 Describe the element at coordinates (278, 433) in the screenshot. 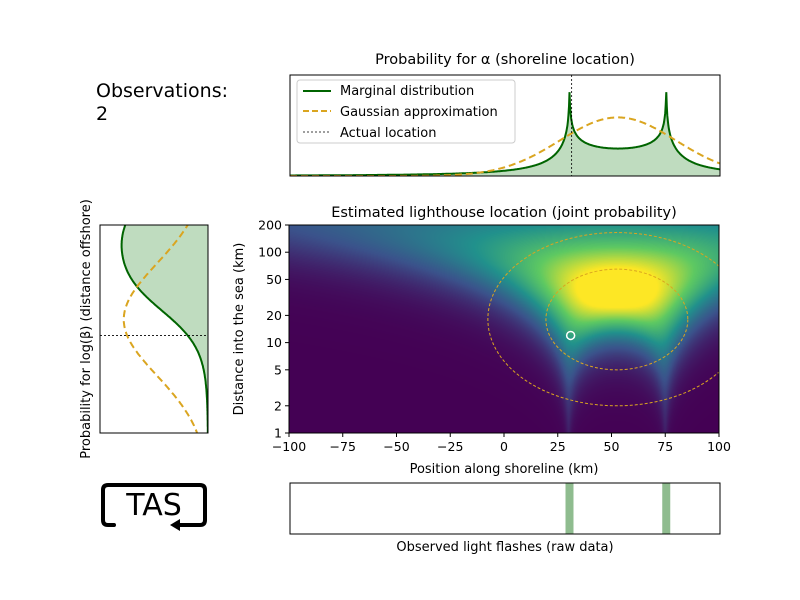

I see `y-tick-label: 1` at that location.